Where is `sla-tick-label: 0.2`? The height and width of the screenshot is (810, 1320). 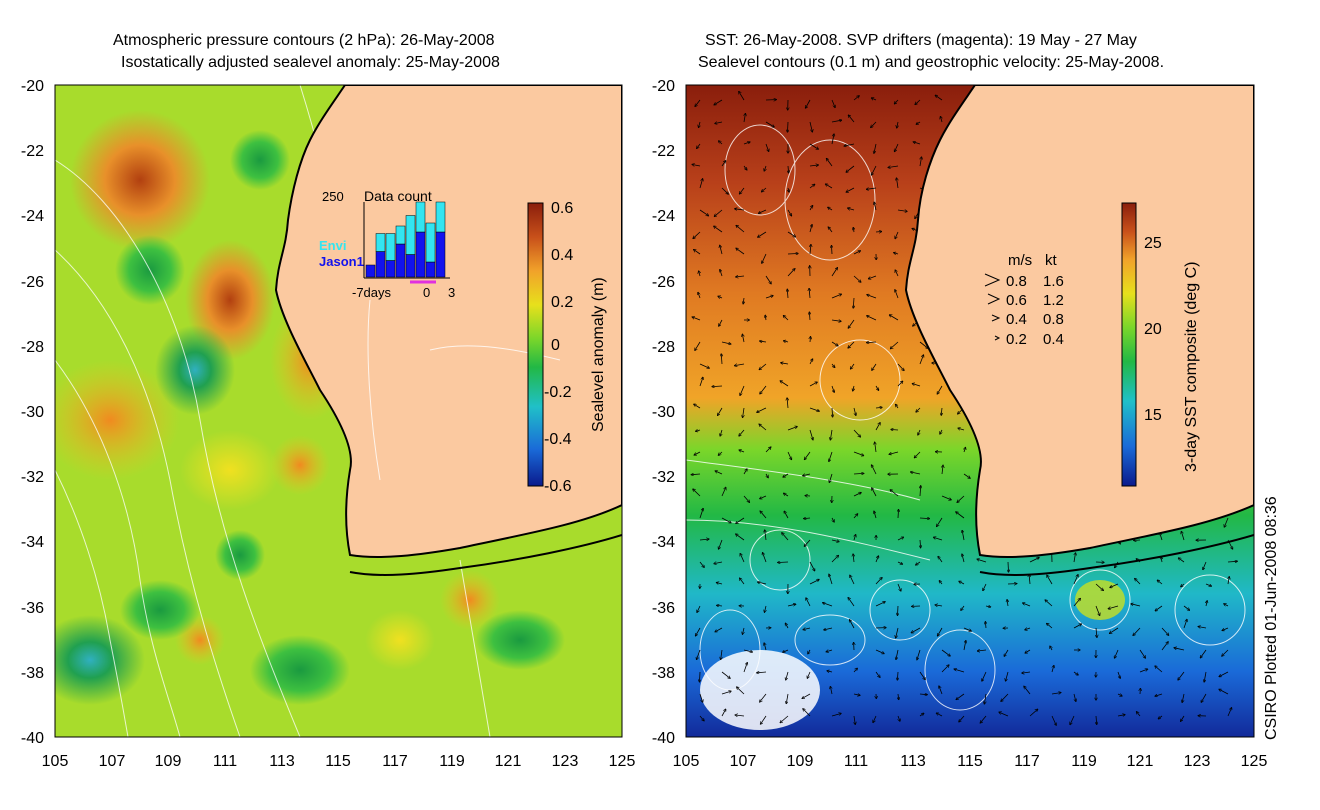
sla-tick-label: 0.2 is located at coordinates (562, 302).